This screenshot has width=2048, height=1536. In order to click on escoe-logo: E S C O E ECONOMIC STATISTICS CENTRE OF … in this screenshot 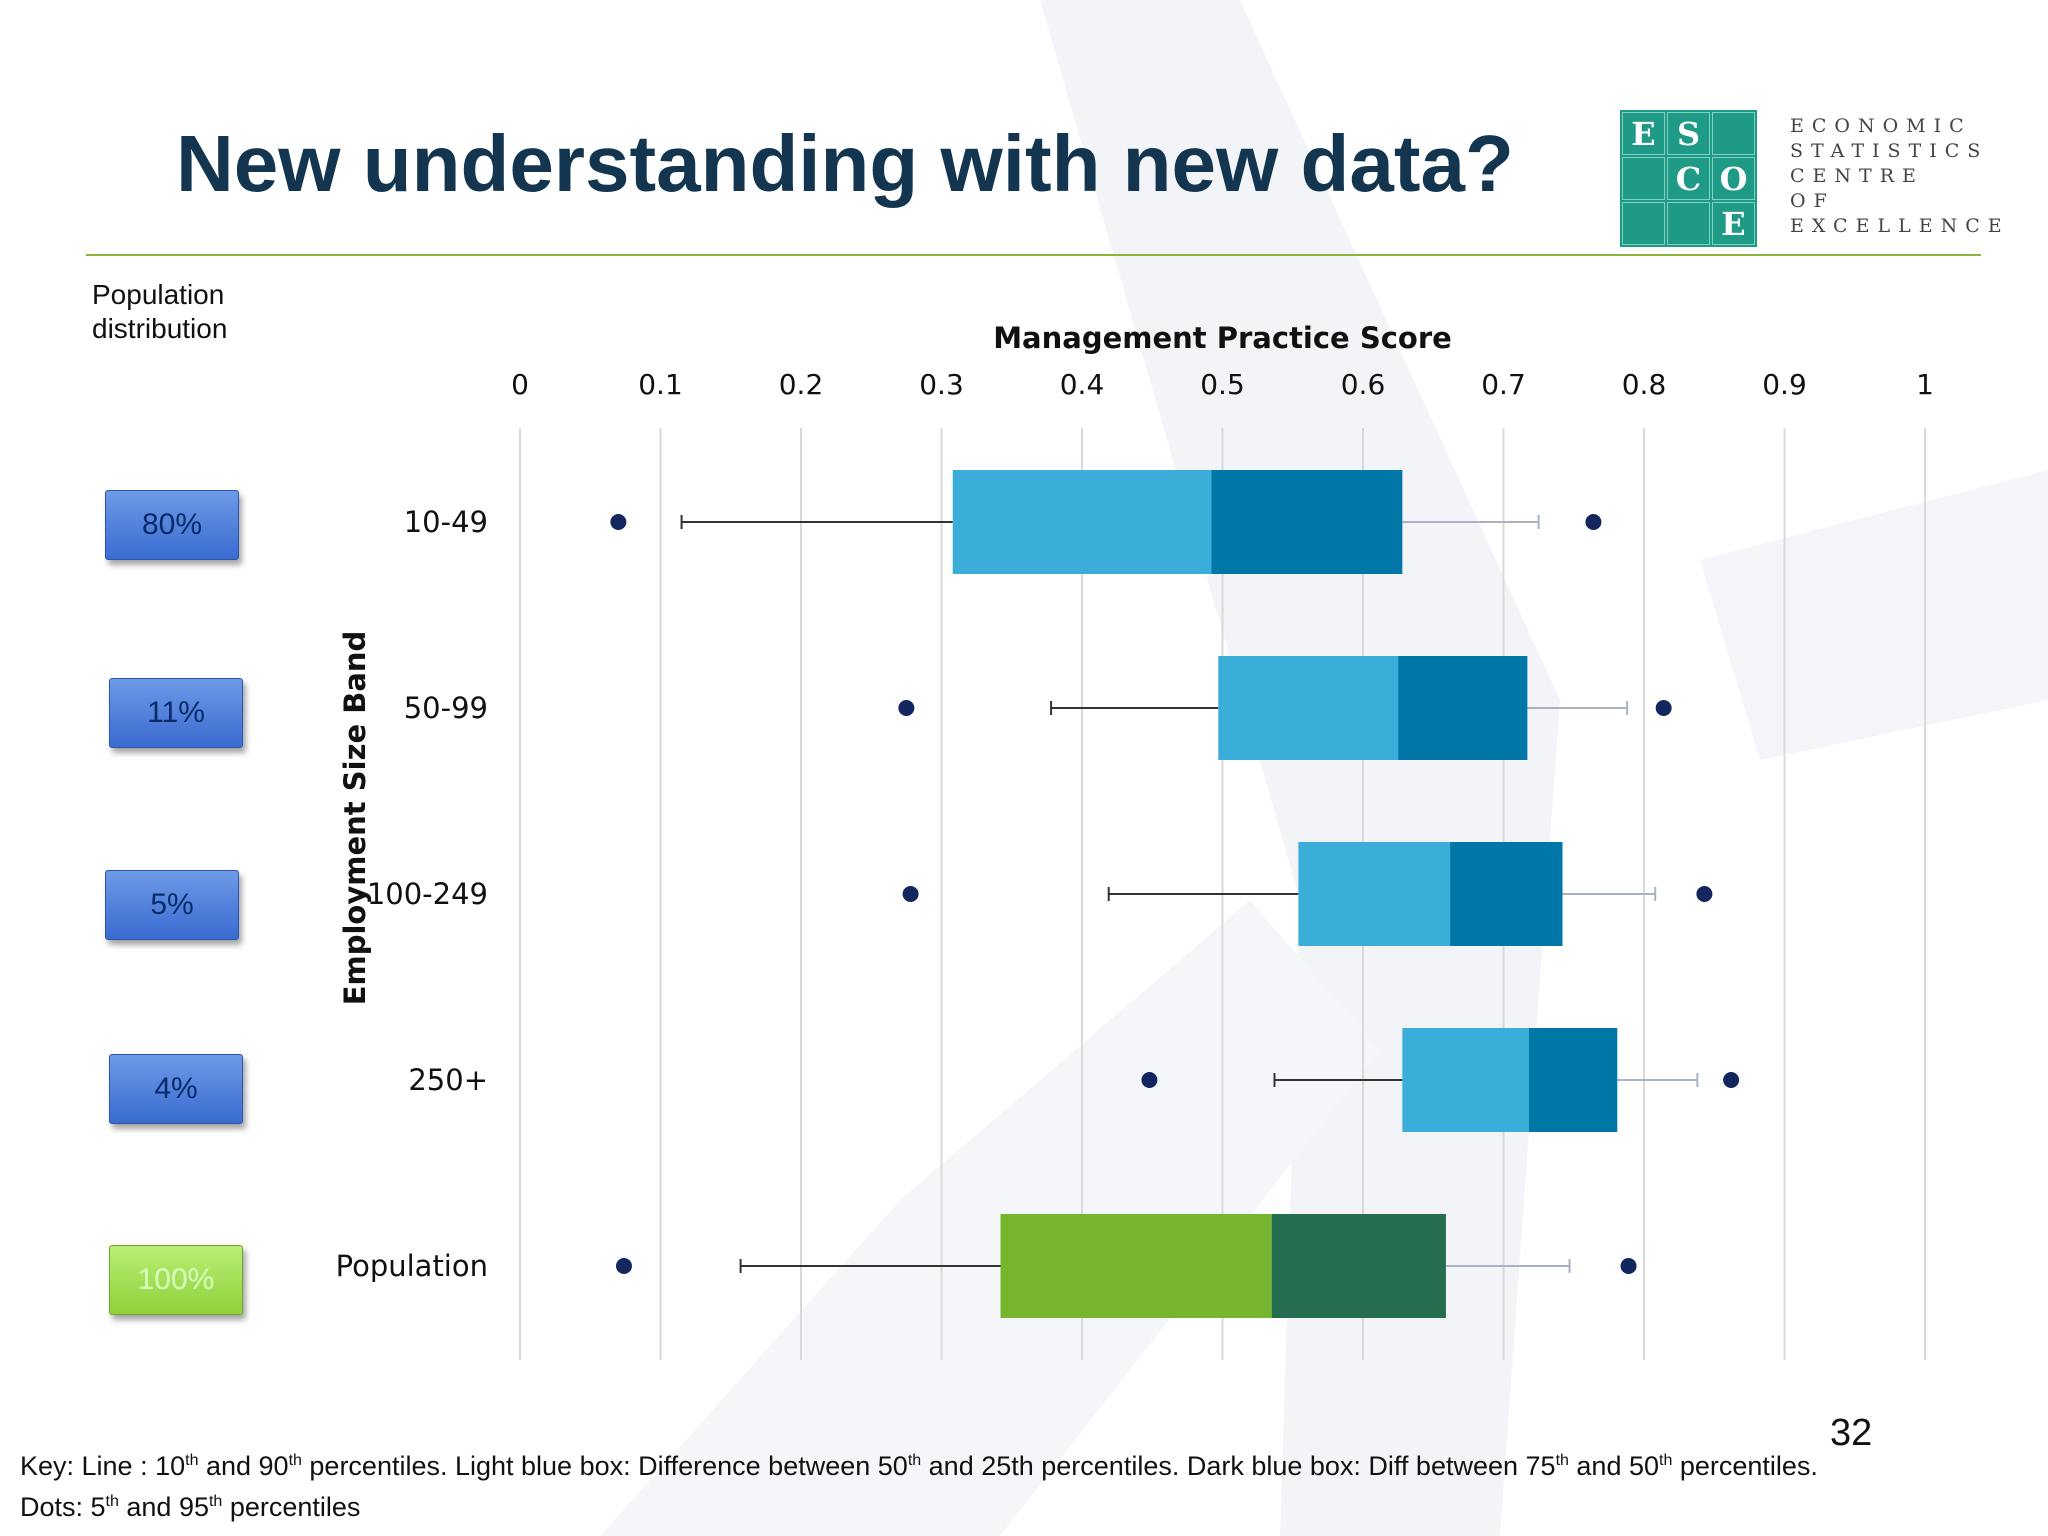, I will do `click(1825, 178)`.